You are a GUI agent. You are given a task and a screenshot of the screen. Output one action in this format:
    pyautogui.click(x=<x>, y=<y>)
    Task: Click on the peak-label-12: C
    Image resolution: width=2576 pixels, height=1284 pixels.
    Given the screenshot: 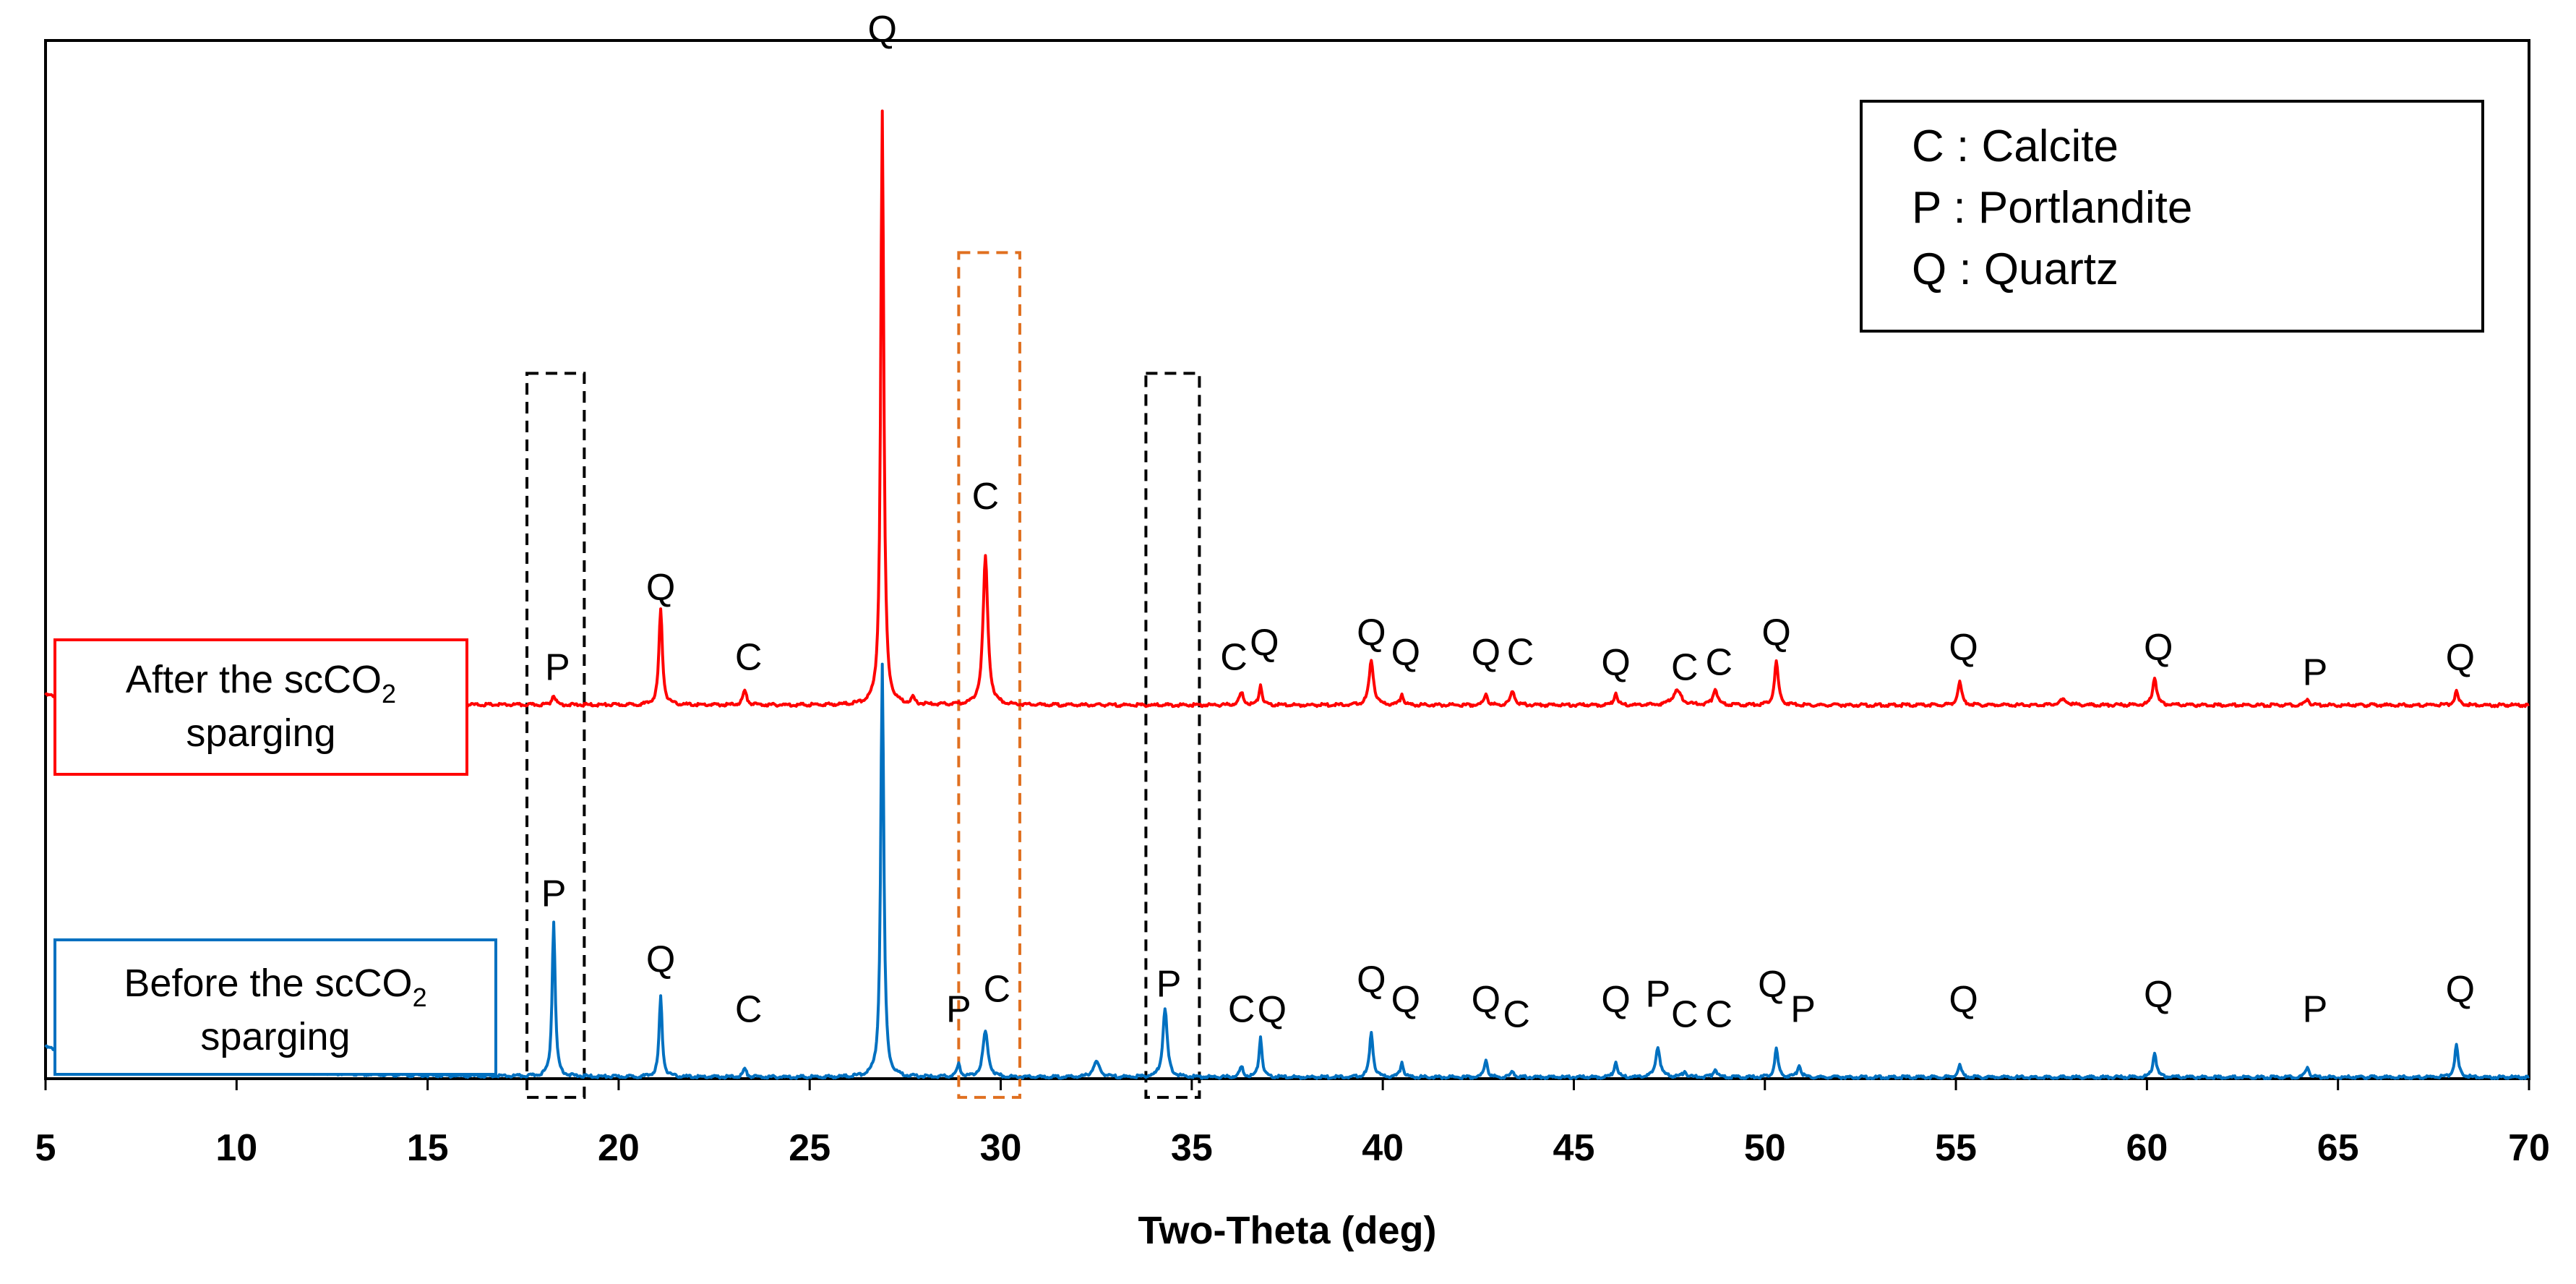 What is the action you would take?
    pyautogui.click(x=1685, y=668)
    